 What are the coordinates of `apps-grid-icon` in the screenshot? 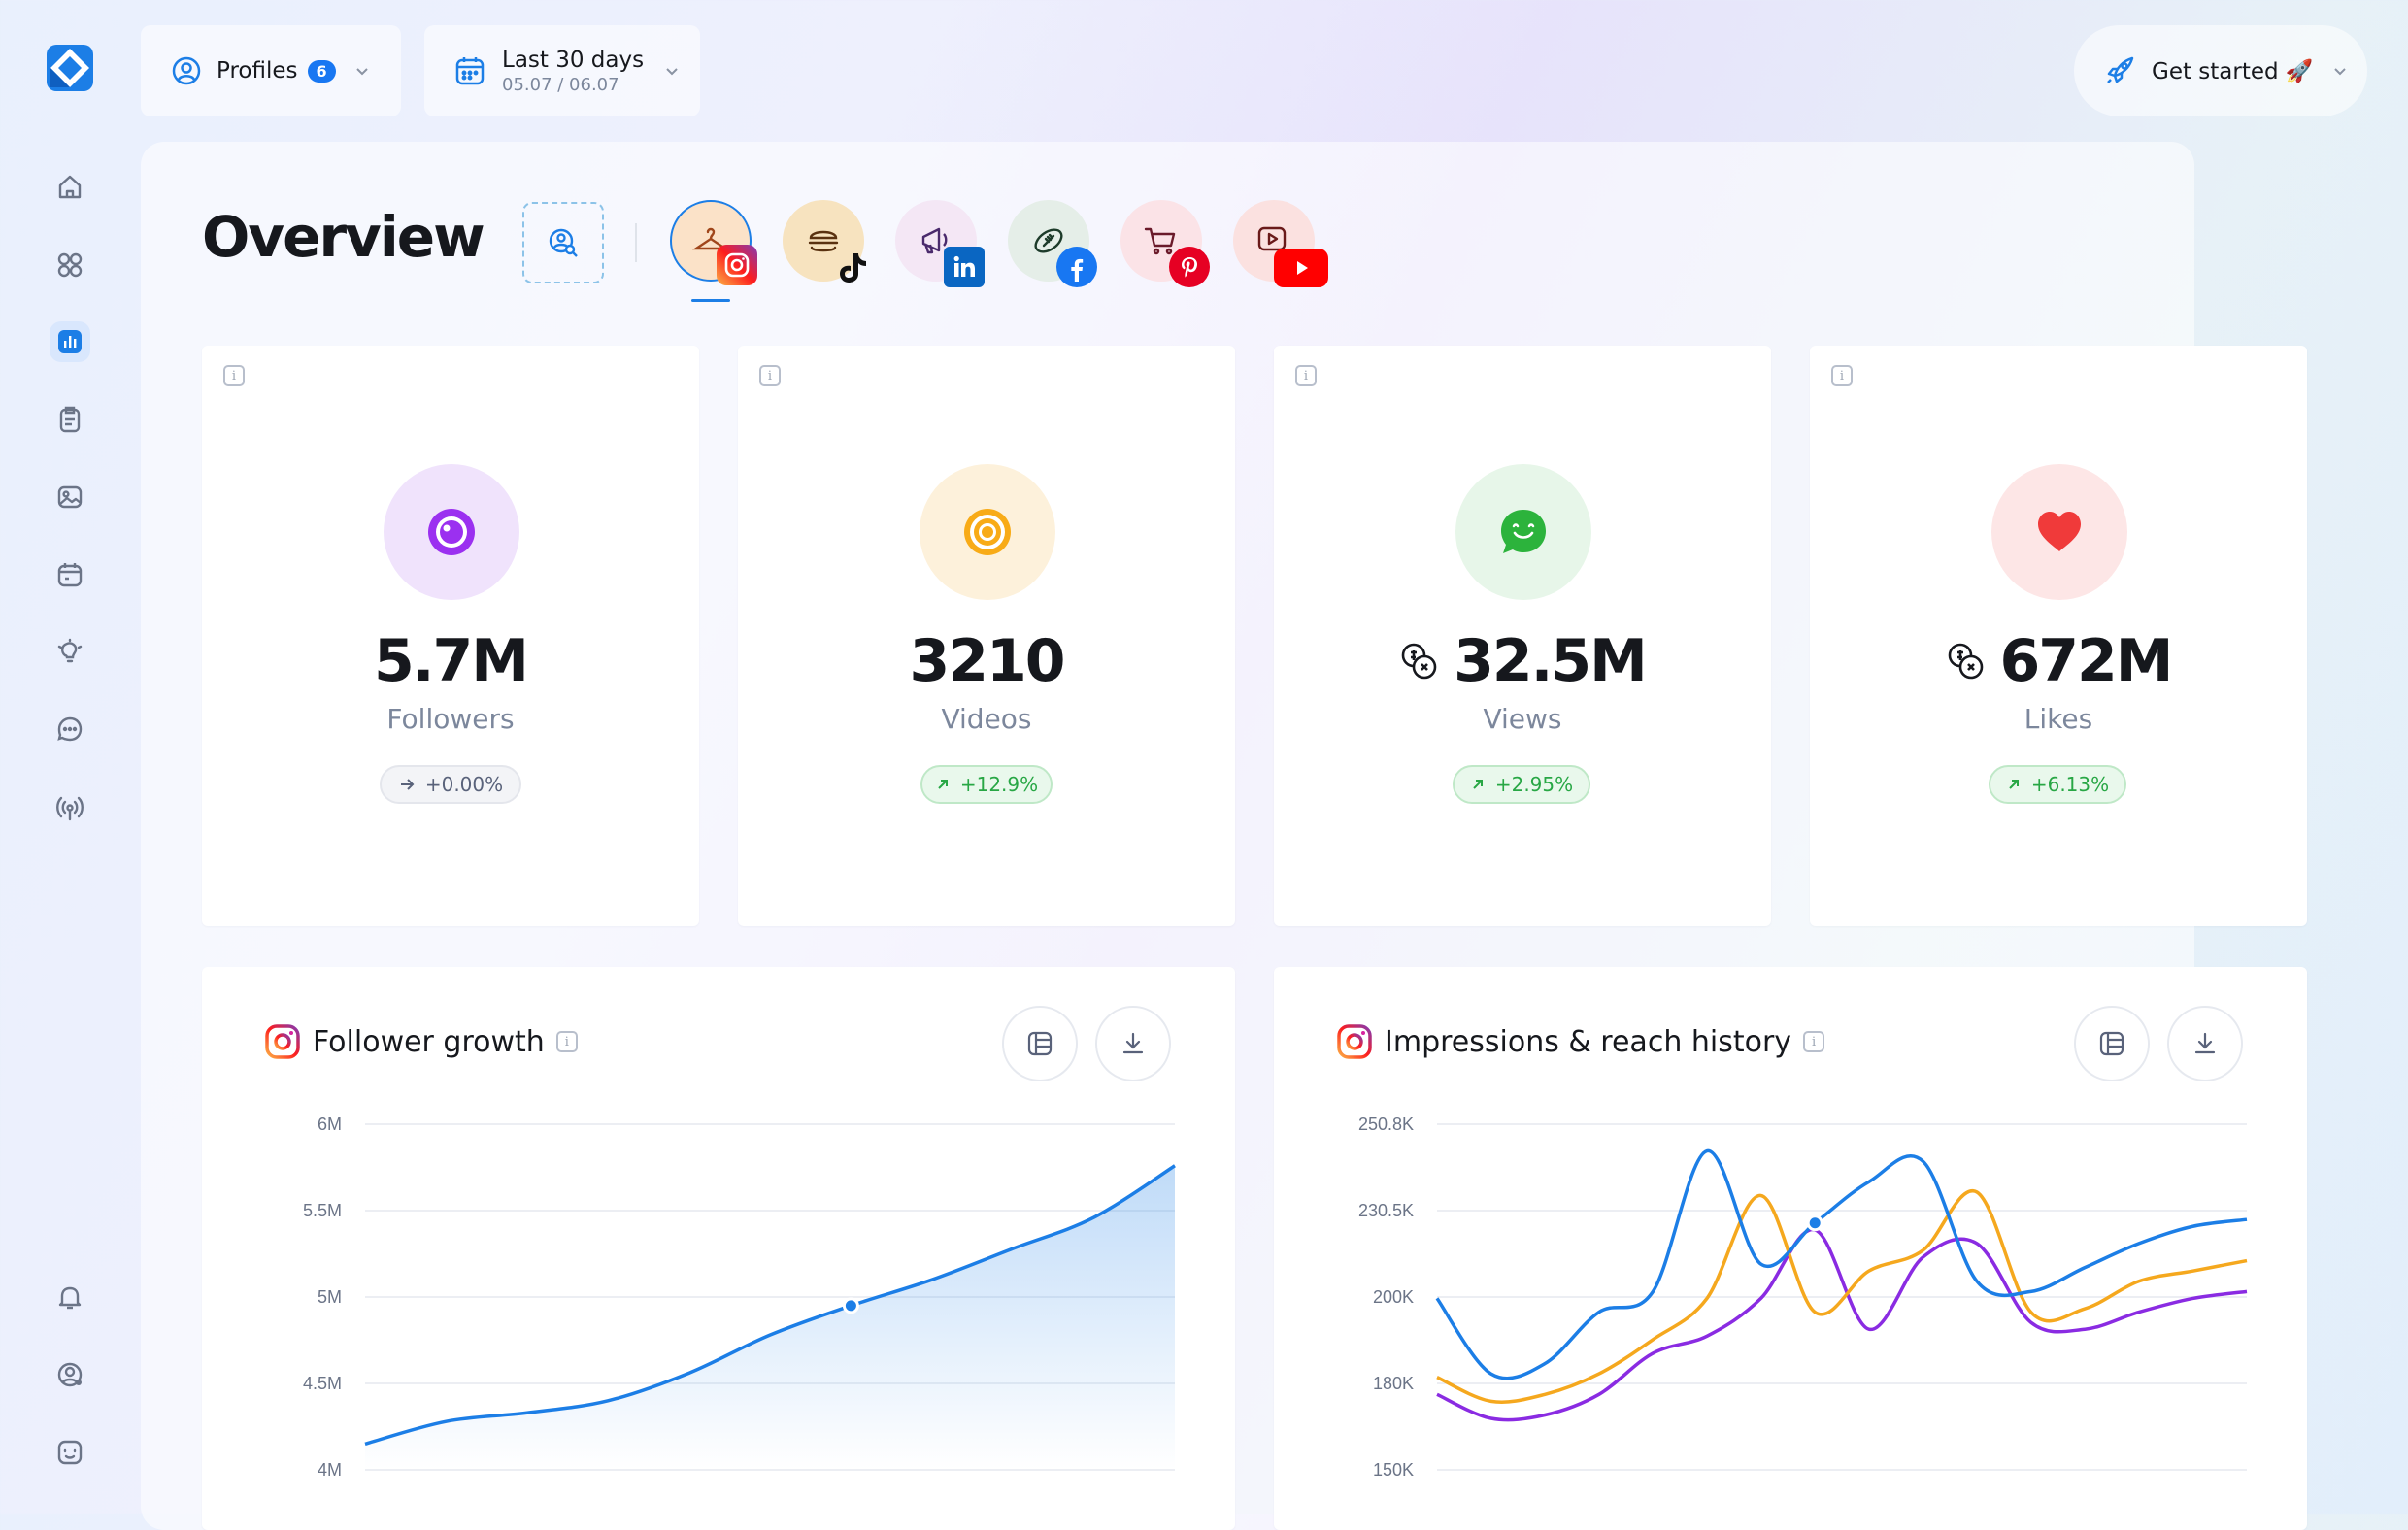 It's located at (70, 265).